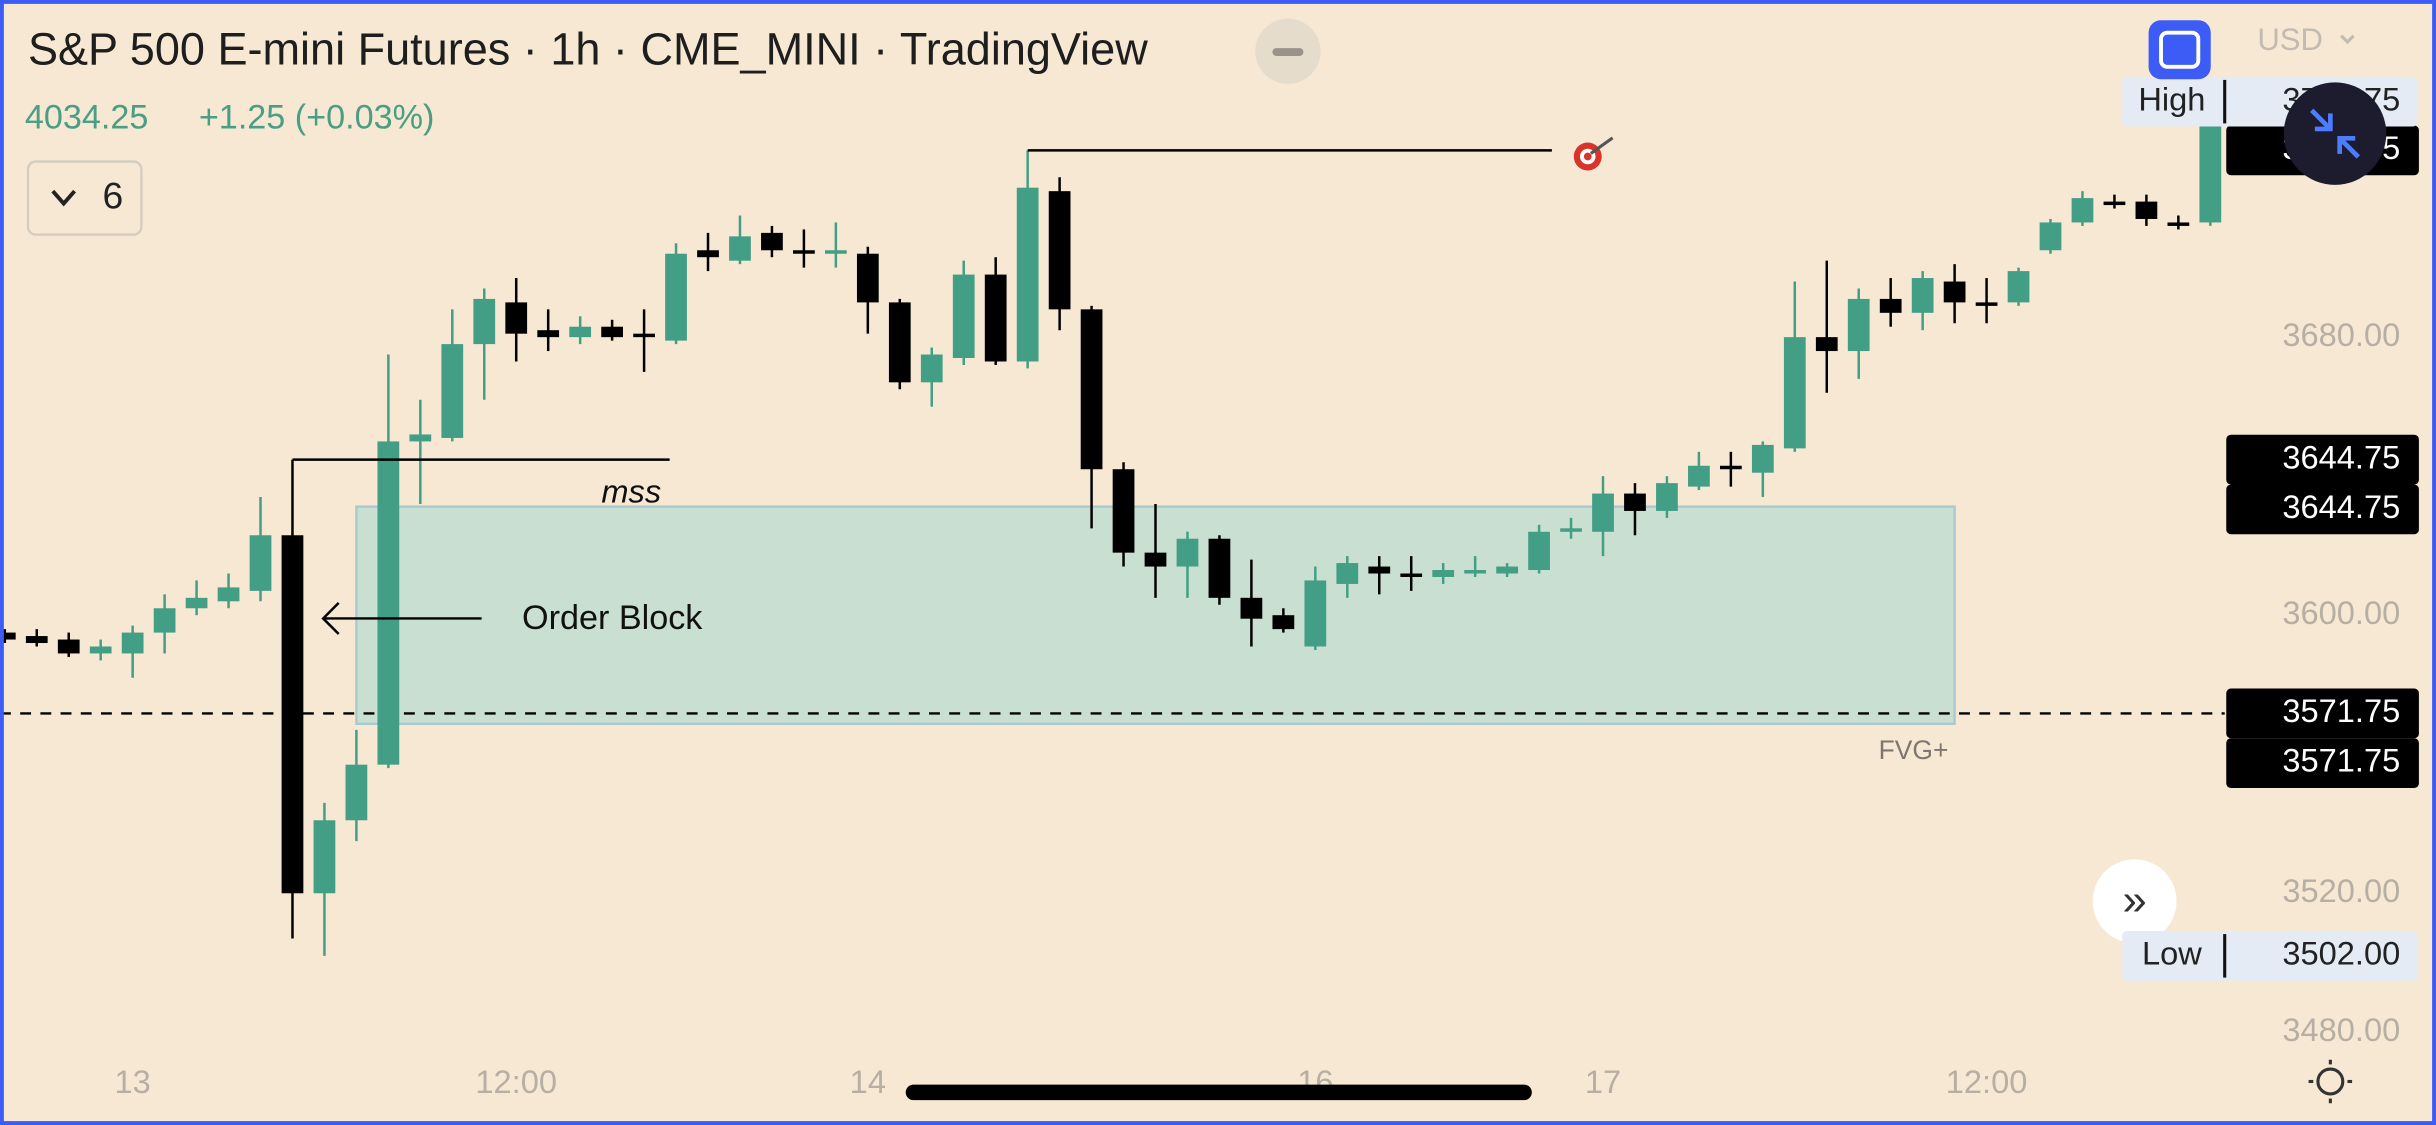 This screenshot has width=2436, height=1125. What do you see at coordinates (2341, 952) in the screenshot?
I see `low-label-value: 3502.00` at bounding box center [2341, 952].